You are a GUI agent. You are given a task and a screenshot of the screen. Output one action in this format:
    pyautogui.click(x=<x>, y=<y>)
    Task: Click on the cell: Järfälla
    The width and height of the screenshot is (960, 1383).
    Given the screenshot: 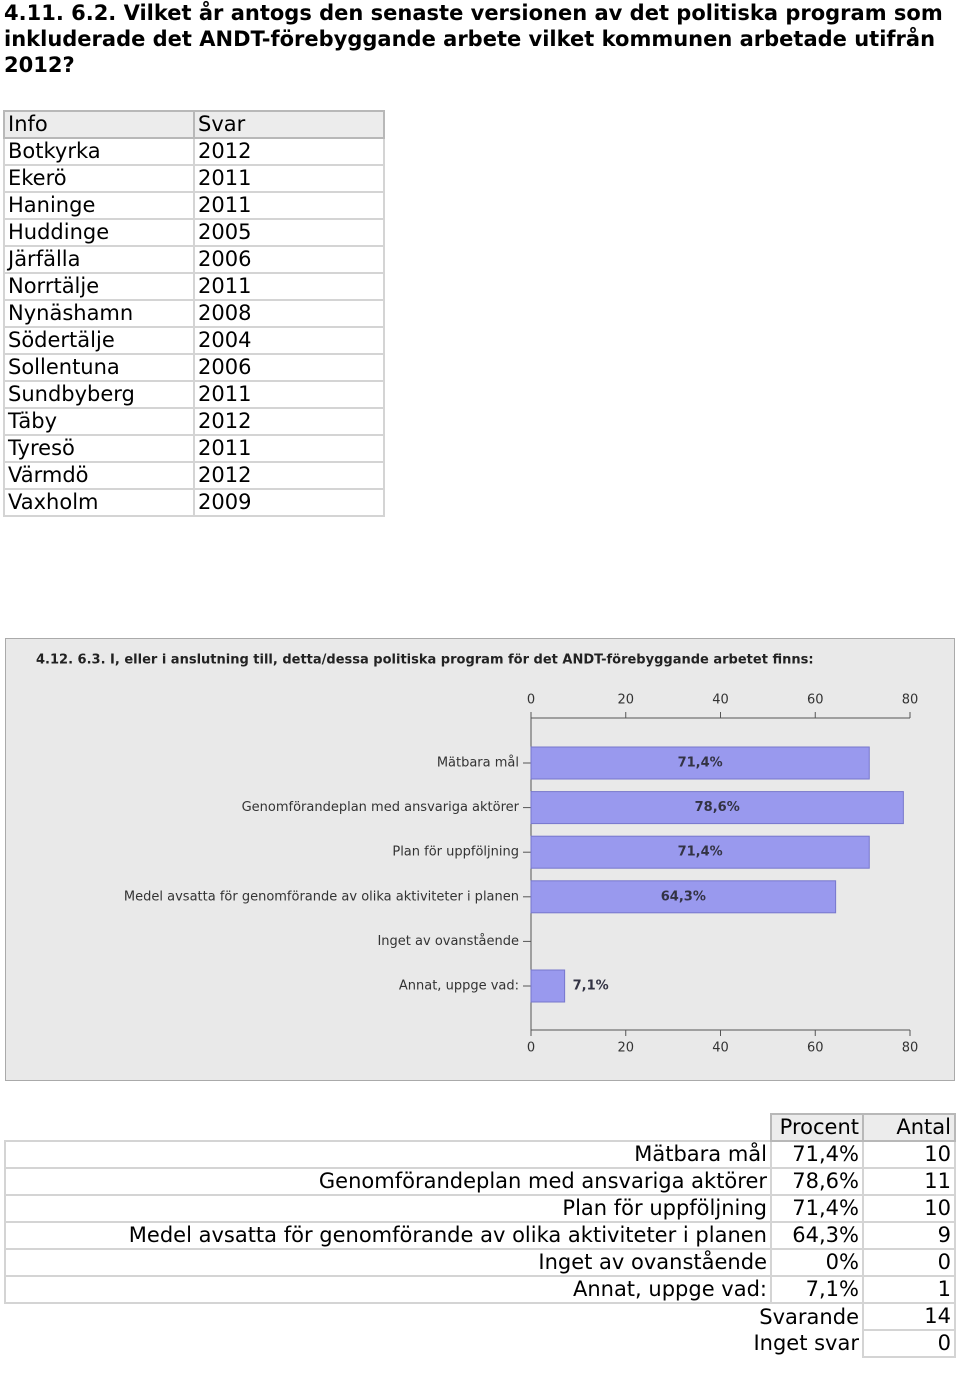 What is the action you would take?
    pyautogui.click(x=99, y=259)
    